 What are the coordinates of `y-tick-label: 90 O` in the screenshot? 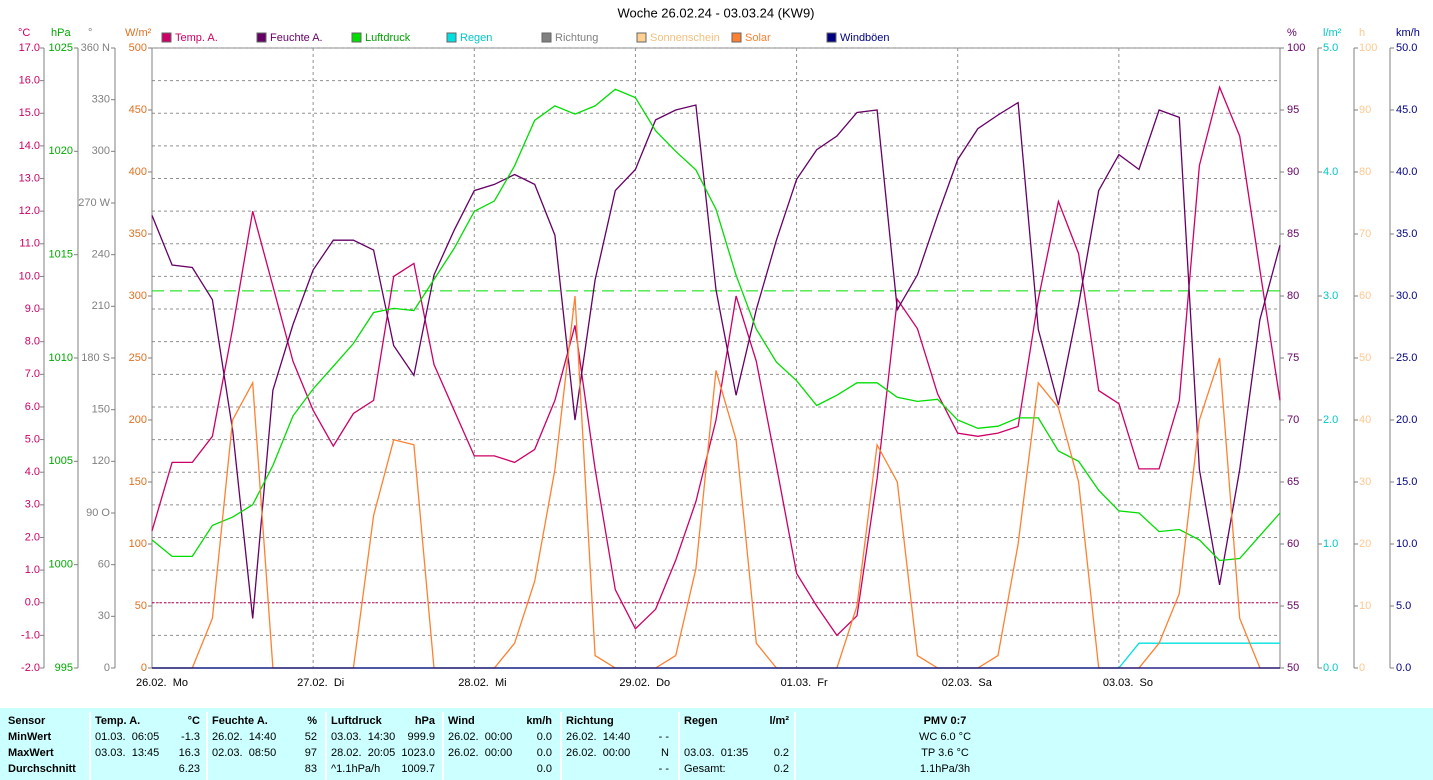 It's located at (98, 513).